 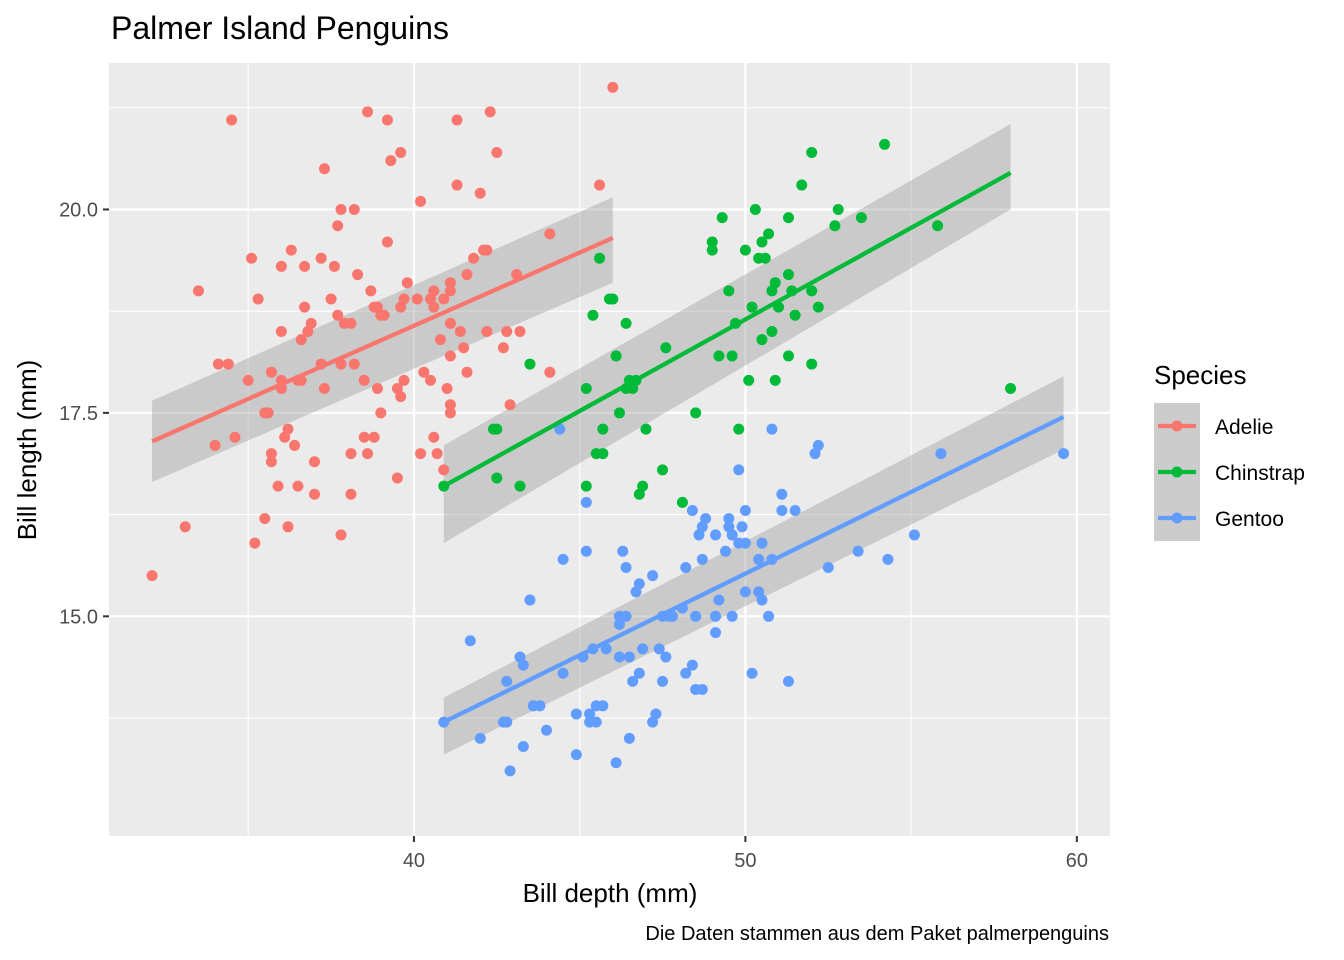 What do you see at coordinates (753, 570) in the screenshot?
I see `trend-line-gentoo` at bounding box center [753, 570].